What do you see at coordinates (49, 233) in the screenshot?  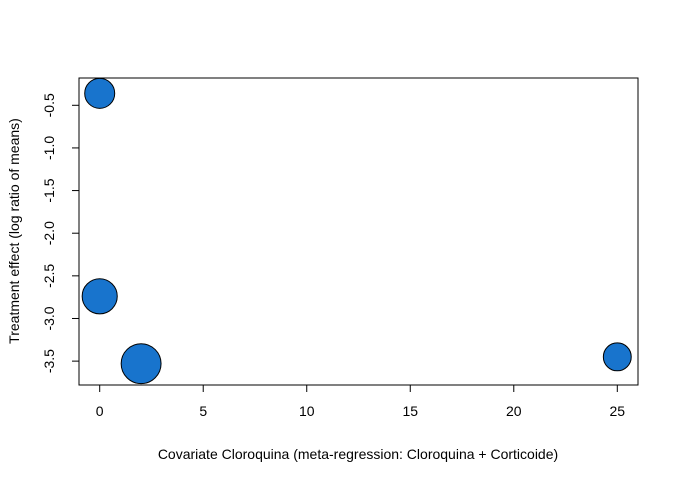 I see `y-tick-label: -2.0` at bounding box center [49, 233].